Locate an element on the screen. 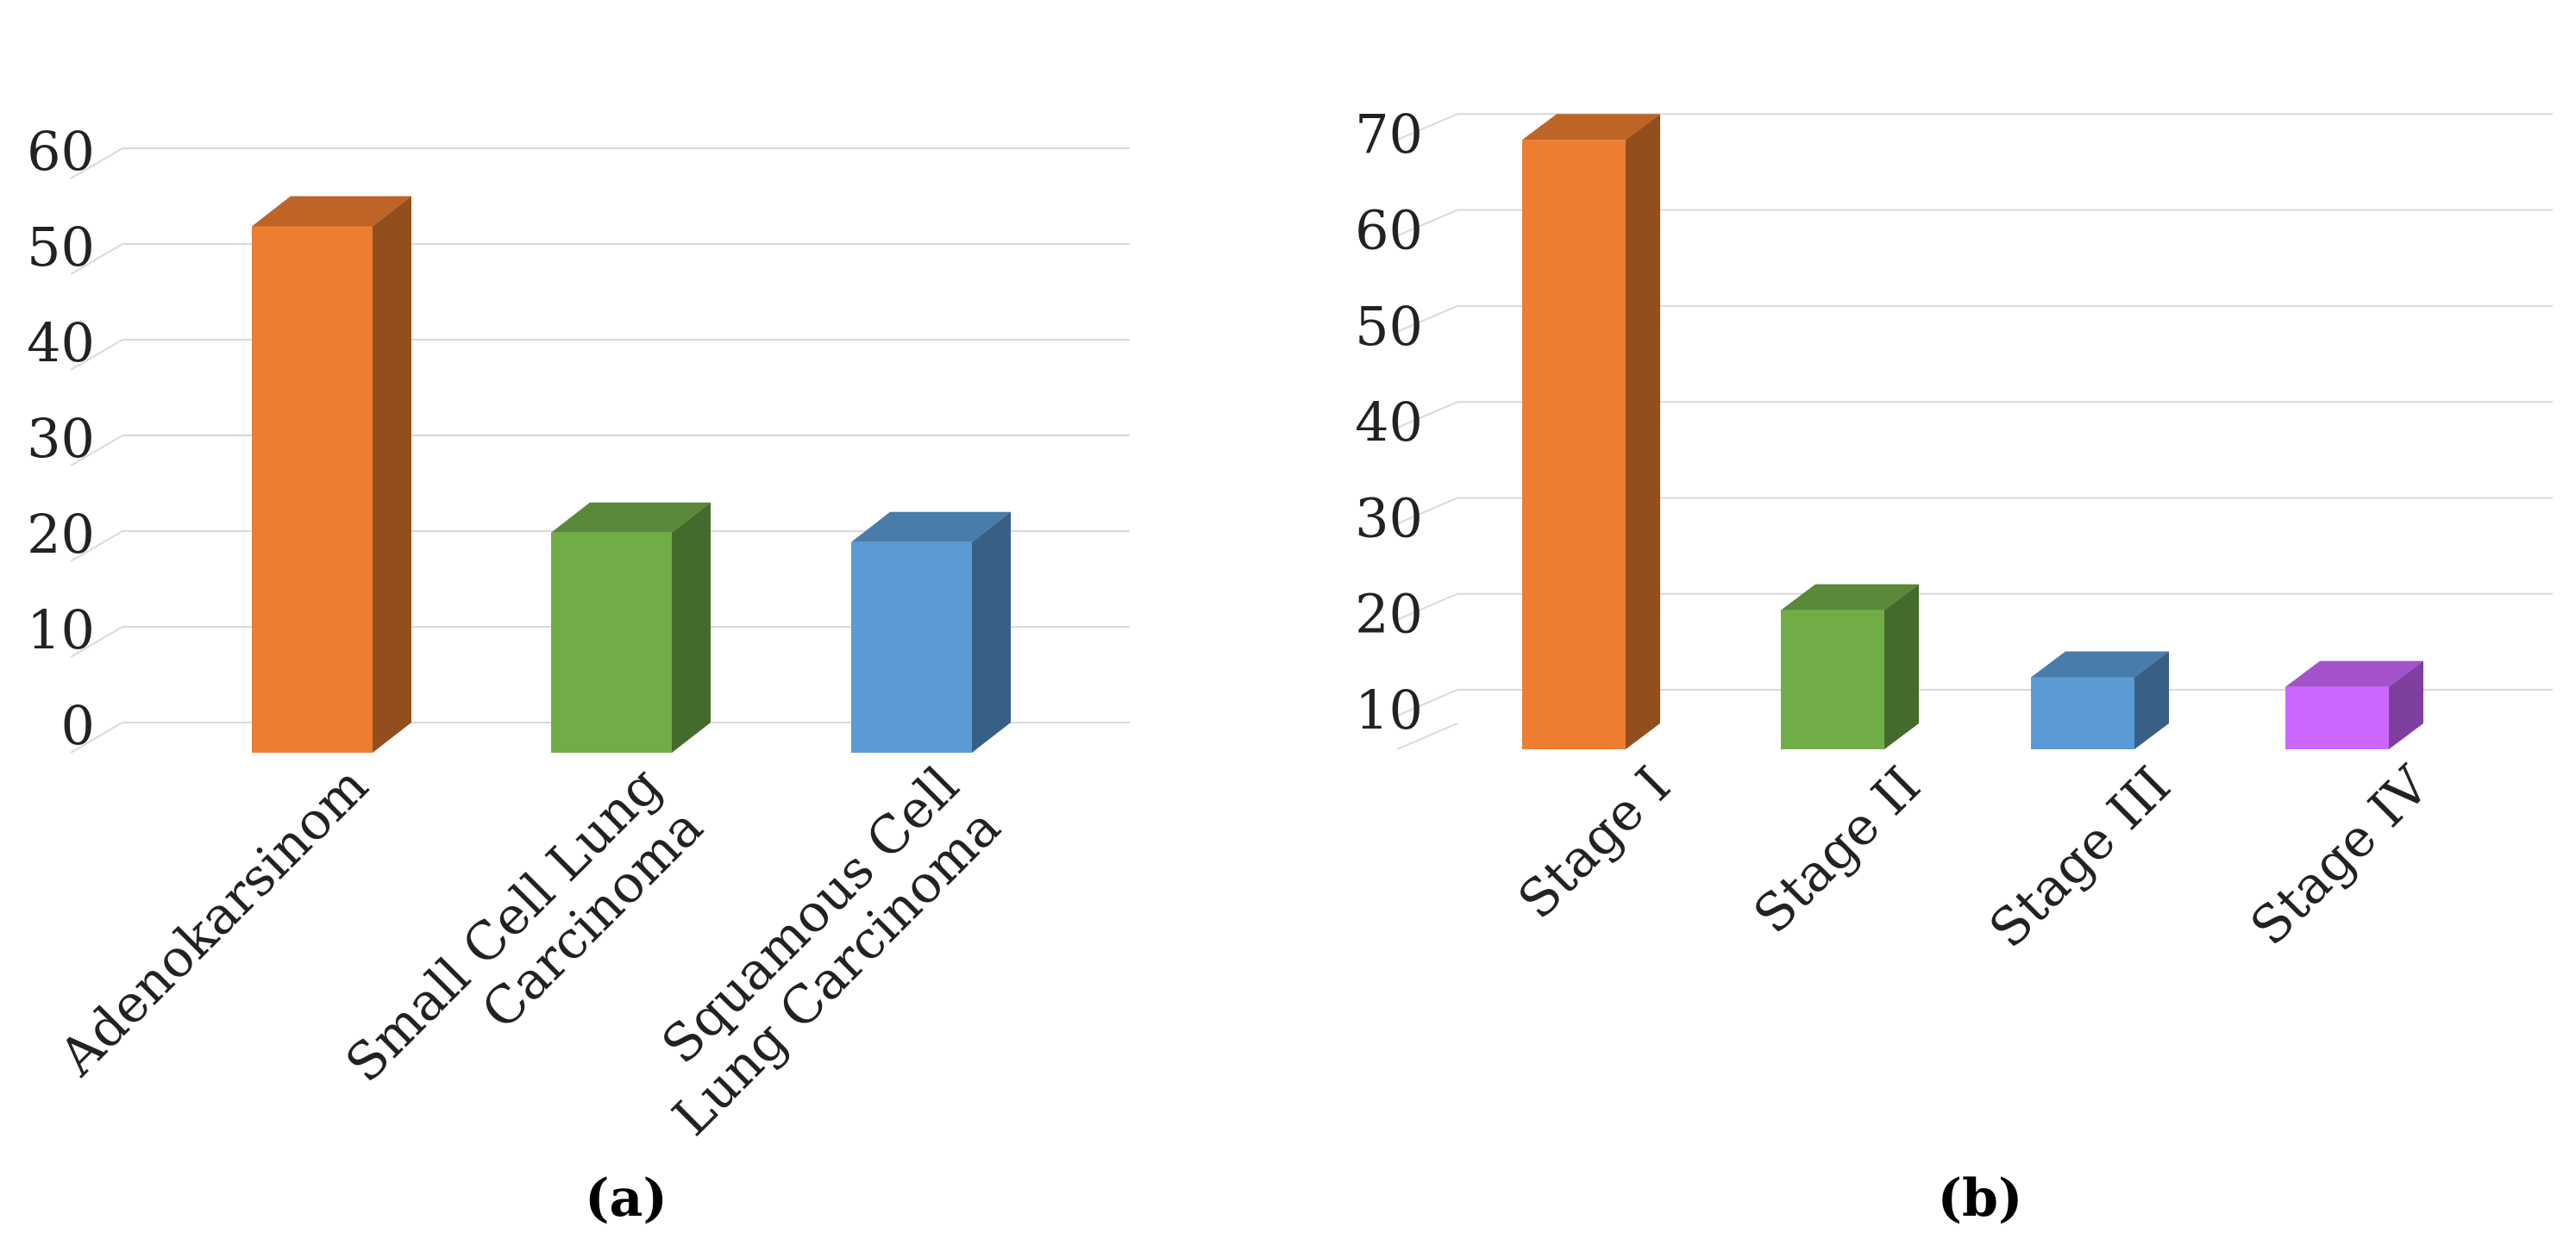 This screenshot has height=1239, width=2576. y-tick-label: 70 is located at coordinates (1389, 134).